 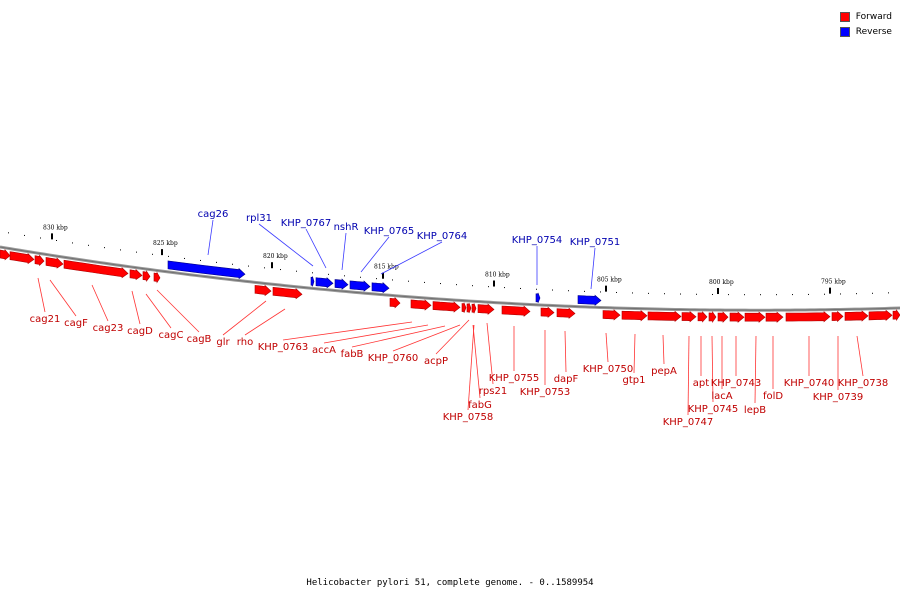 I want to click on gene-label: KHP_0753, so click(x=545, y=392).